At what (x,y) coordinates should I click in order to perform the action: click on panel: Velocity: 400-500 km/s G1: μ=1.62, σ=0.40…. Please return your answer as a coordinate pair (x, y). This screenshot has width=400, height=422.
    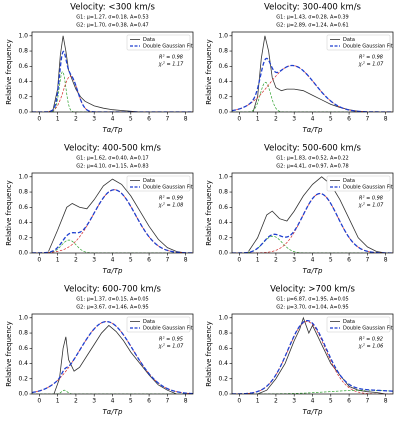
    Looking at the image, I should click on (99, 209).